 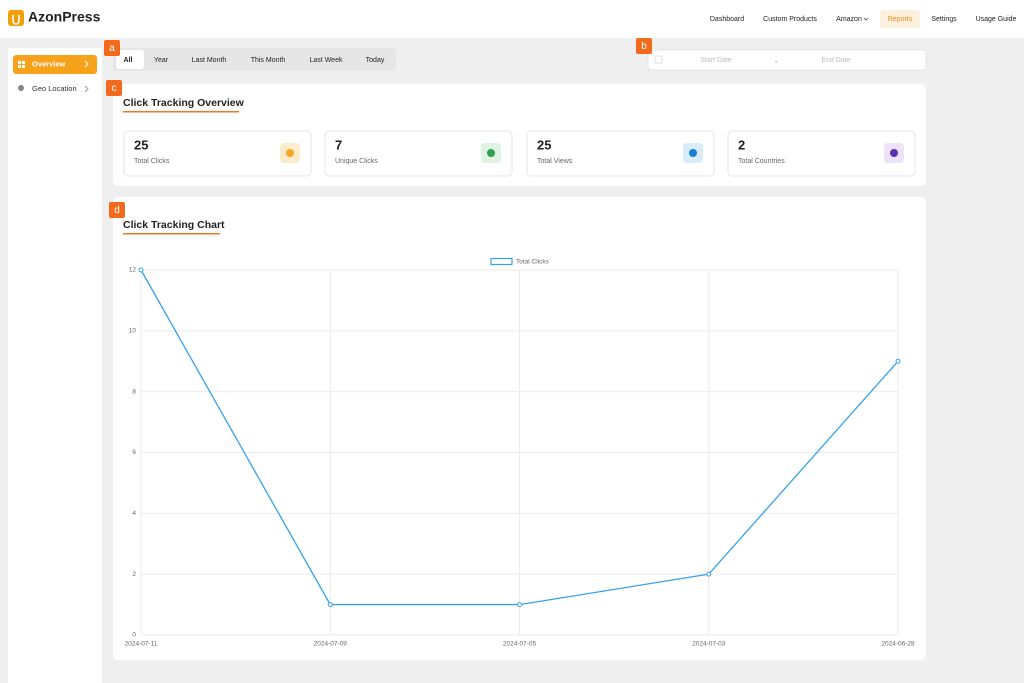 What do you see at coordinates (161, 60) in the screenshot?
I see `tab: Year` at bounding box center [161, 60].